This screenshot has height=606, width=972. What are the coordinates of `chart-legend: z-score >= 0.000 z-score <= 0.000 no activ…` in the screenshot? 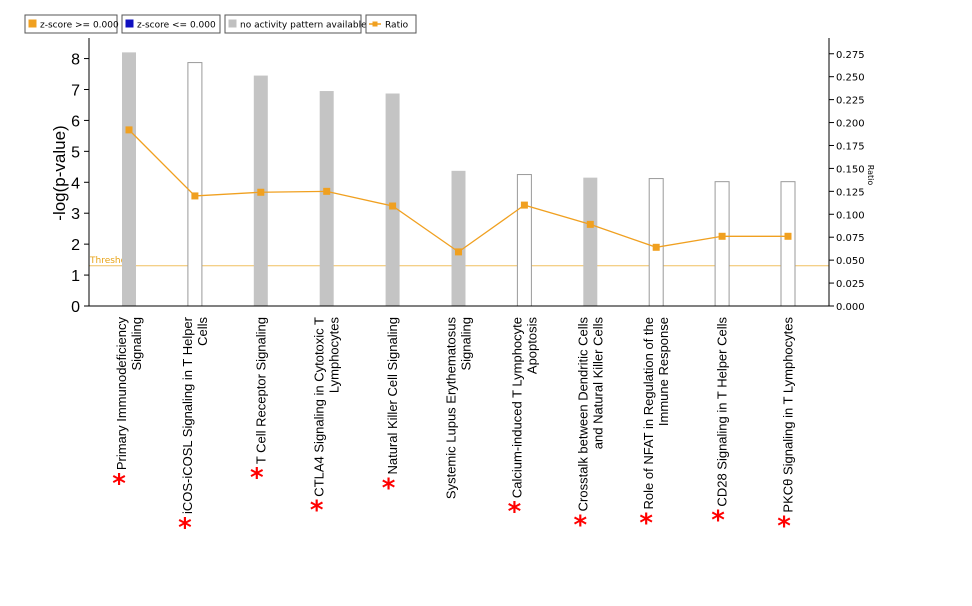 It's located at (220, 24).